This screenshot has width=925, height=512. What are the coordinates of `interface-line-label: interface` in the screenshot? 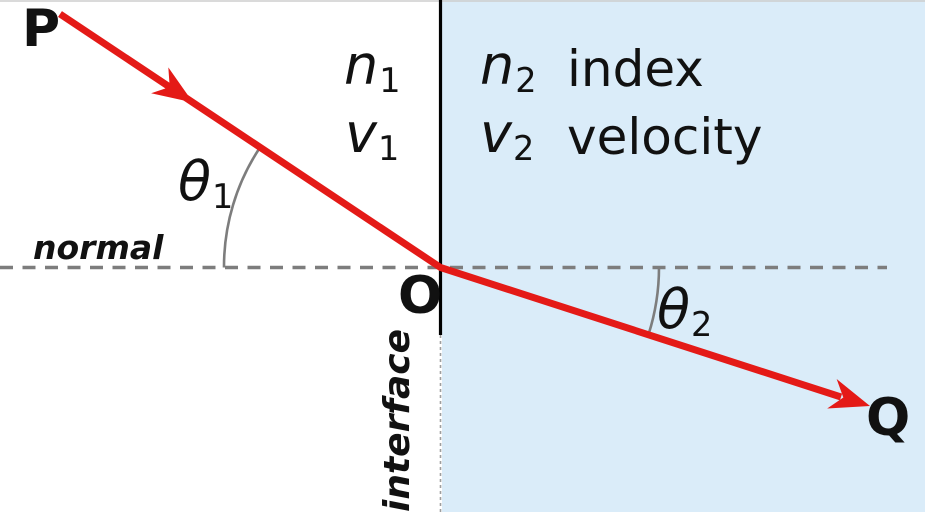 It's located at (397, 420).